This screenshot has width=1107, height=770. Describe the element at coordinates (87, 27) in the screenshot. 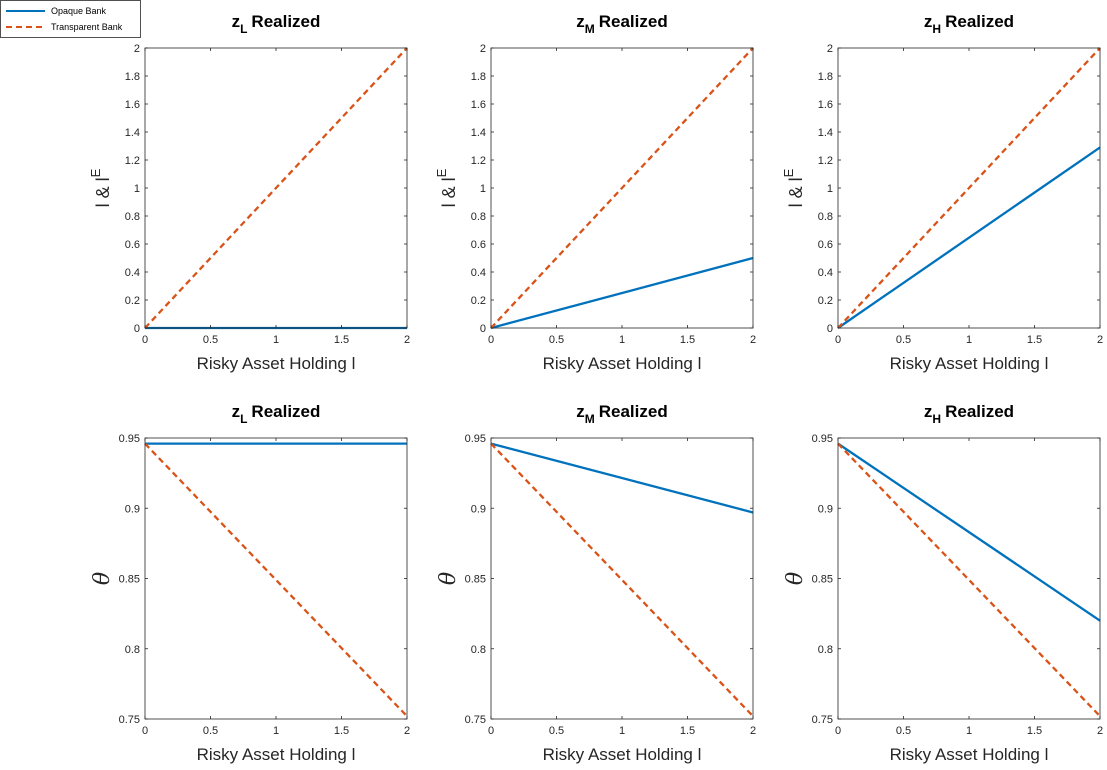

I see `legend-label: Transparent Bank` at that location.